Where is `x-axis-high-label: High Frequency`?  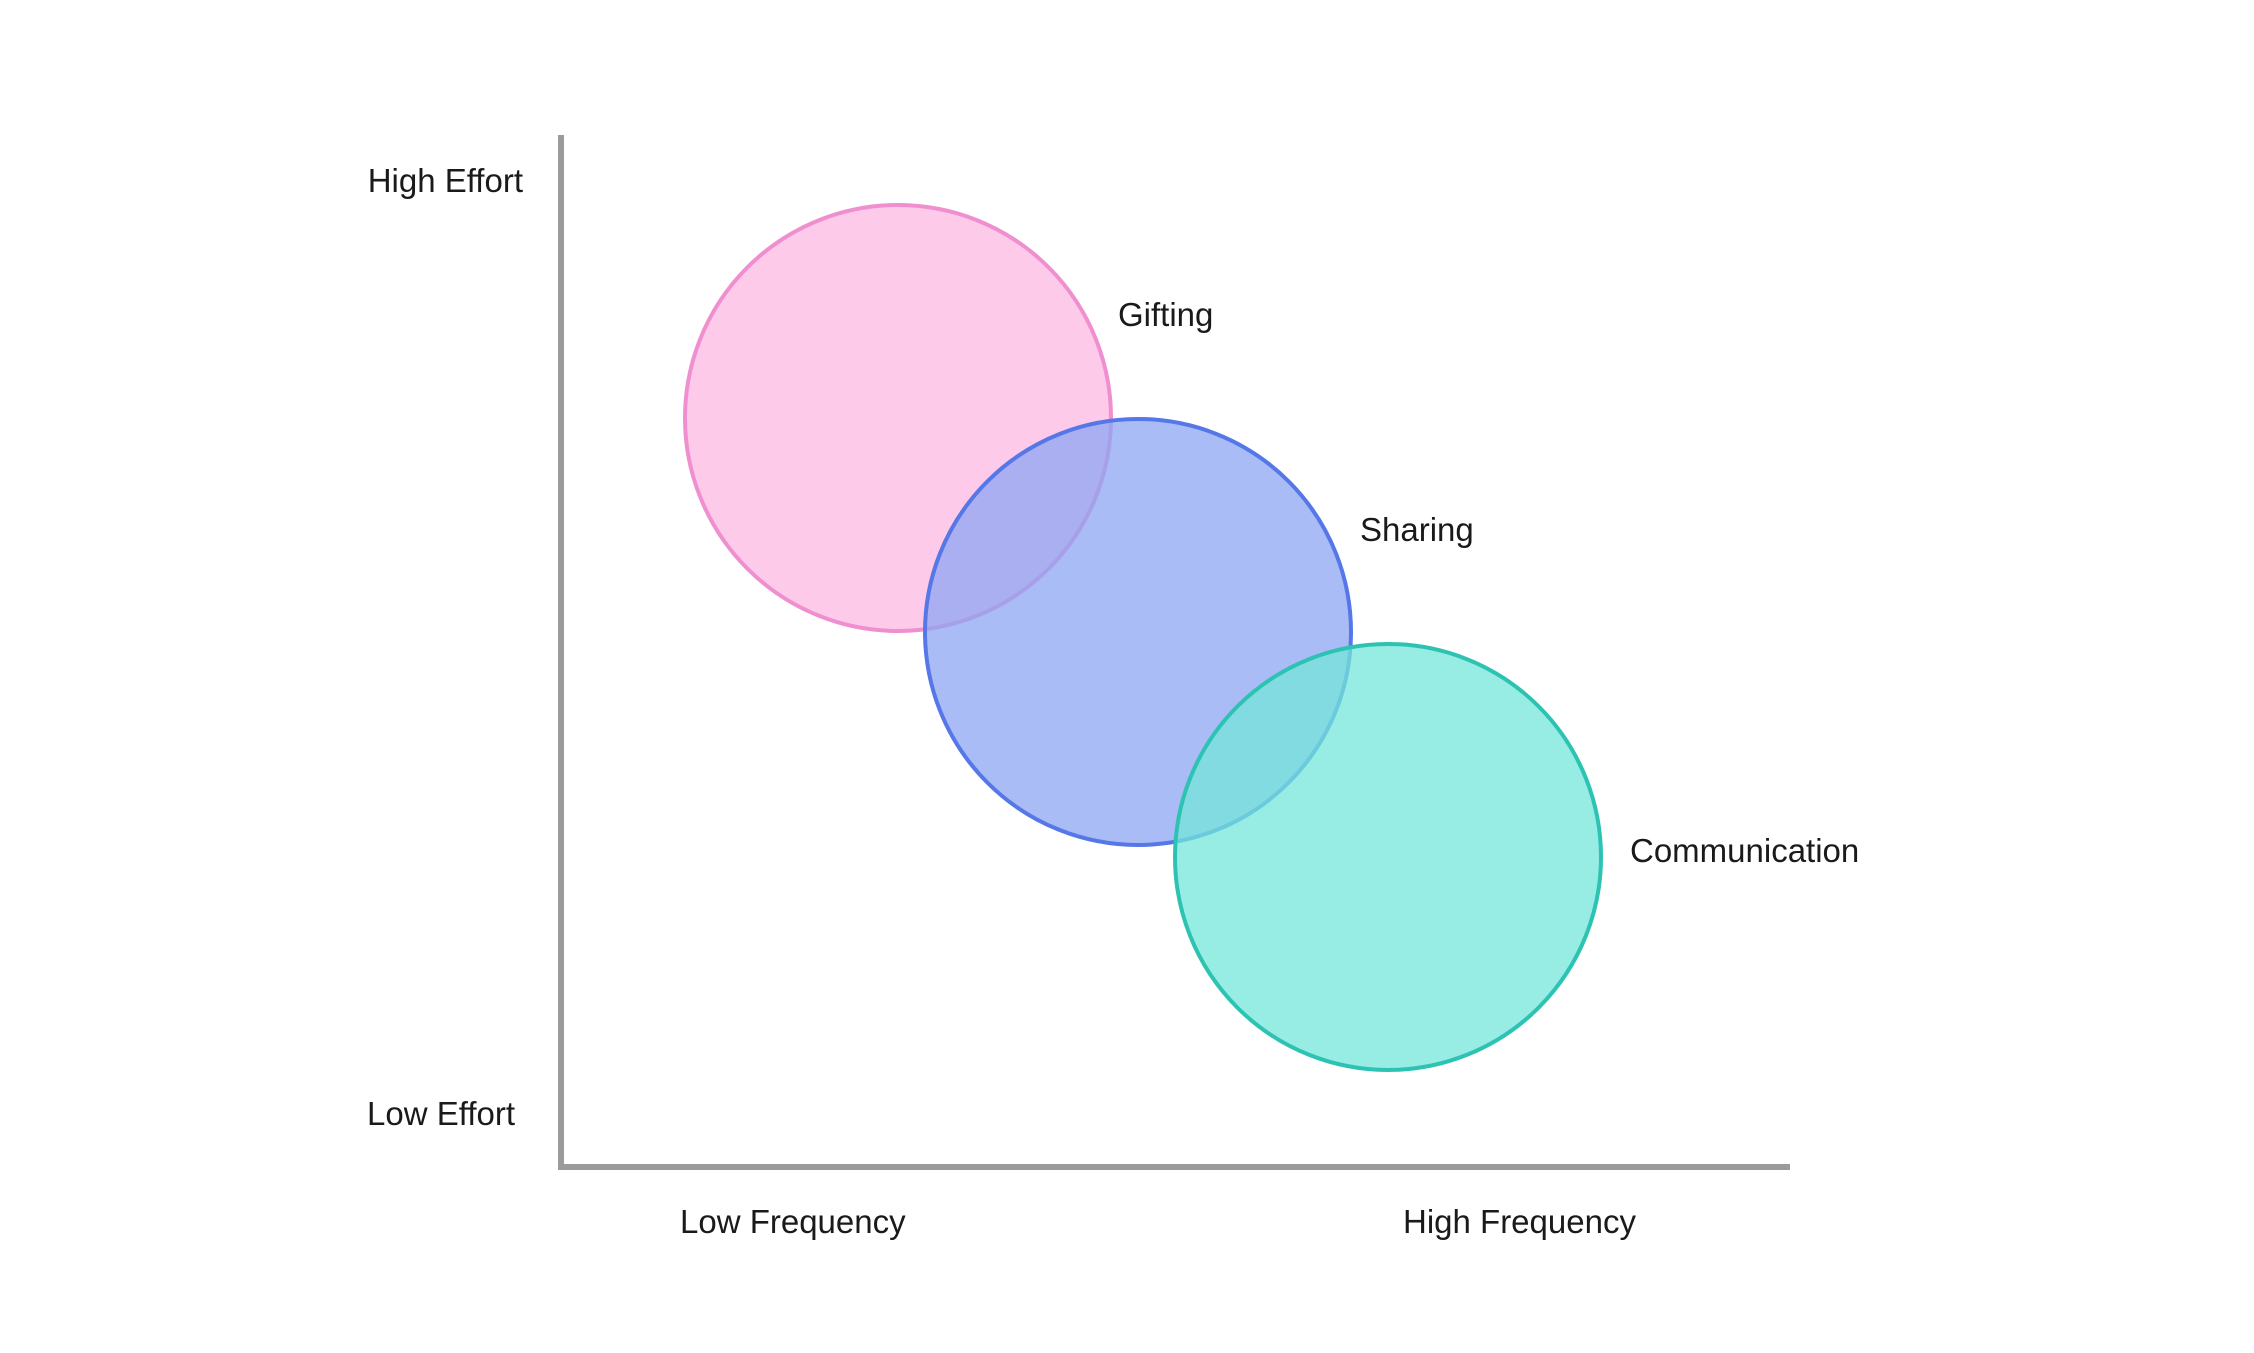 x-axis-high-label: High Frequency is located at coordinates (1519, 1221).